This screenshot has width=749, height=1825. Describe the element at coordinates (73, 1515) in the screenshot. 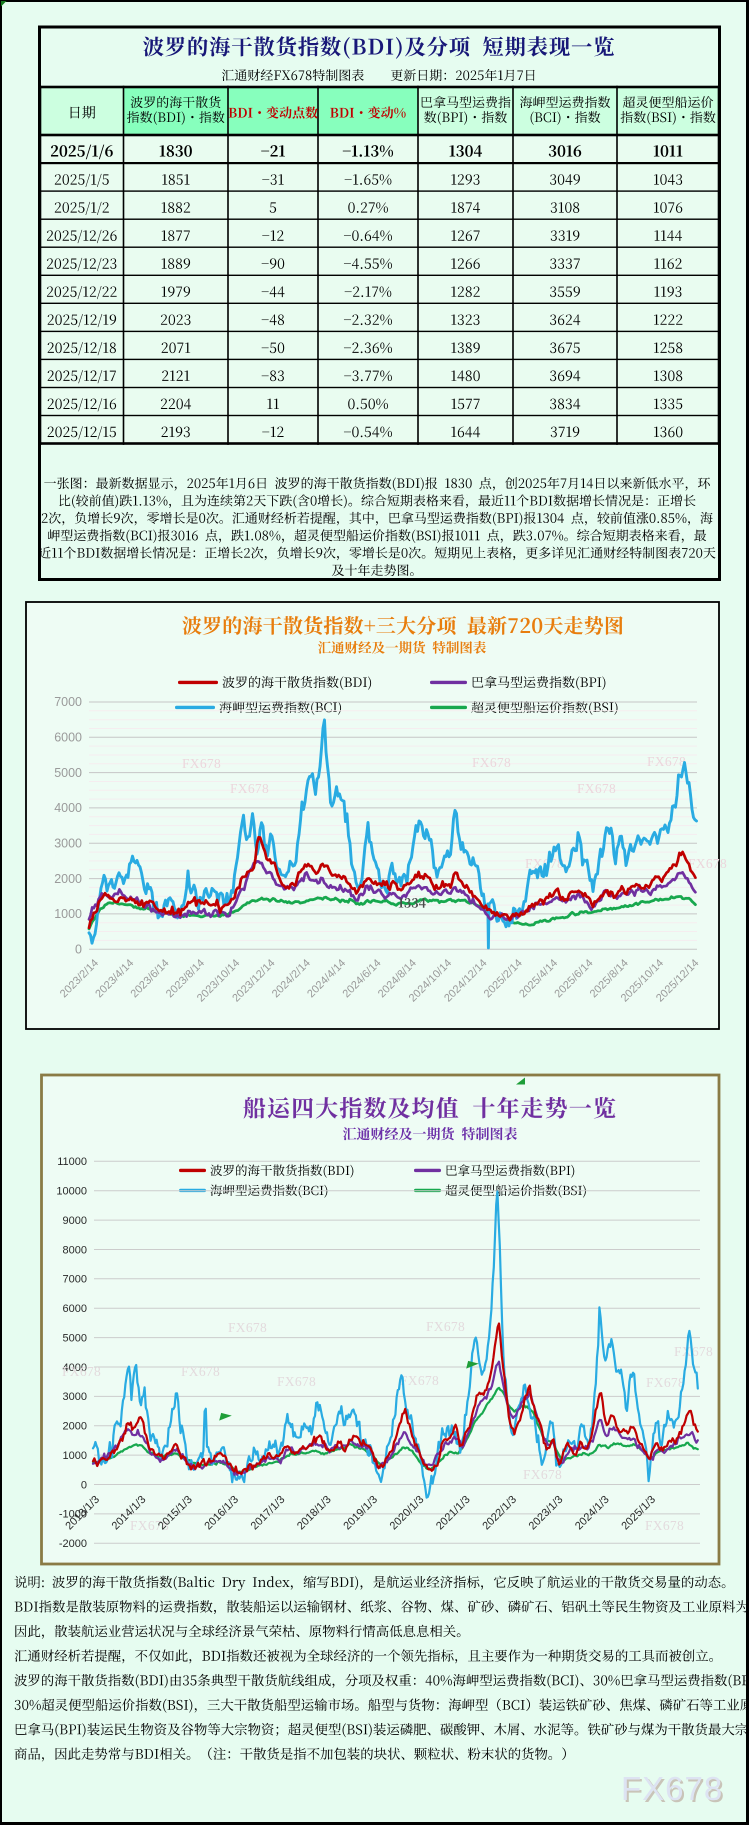

I see `svg-text: -1000` at that location.